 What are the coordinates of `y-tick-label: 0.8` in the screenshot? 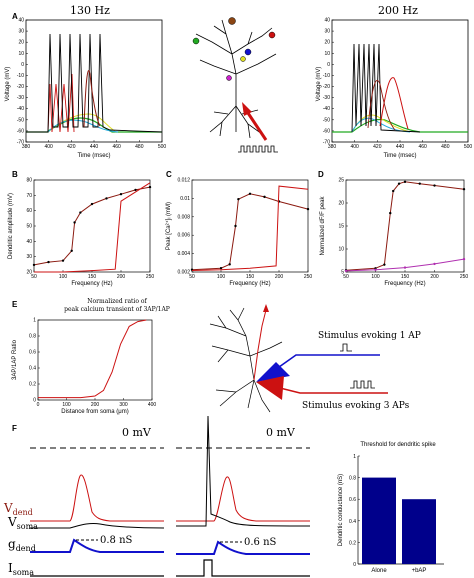 It's located at (352, 479).